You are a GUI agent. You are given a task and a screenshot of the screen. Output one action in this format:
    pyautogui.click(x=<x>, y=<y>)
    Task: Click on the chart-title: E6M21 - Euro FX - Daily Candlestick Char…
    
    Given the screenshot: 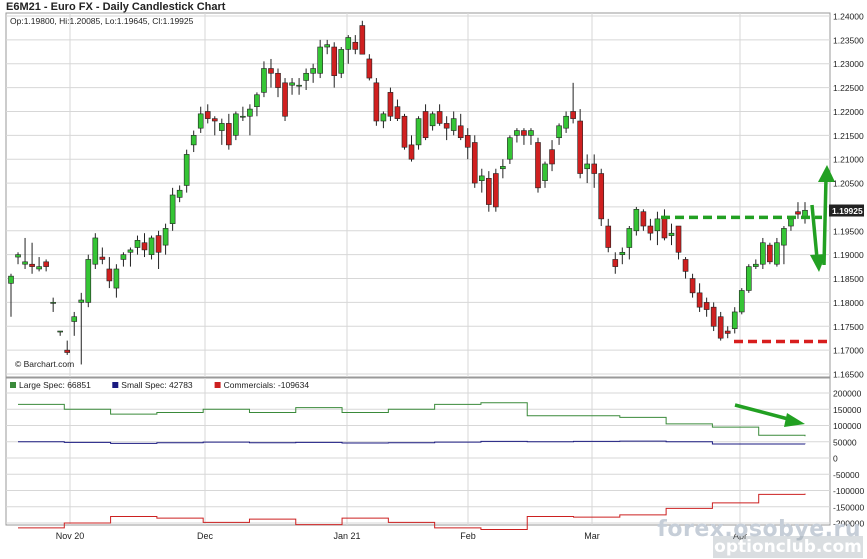 What is the action you would take?
    pyautogui.click(x=116, y=7)
    